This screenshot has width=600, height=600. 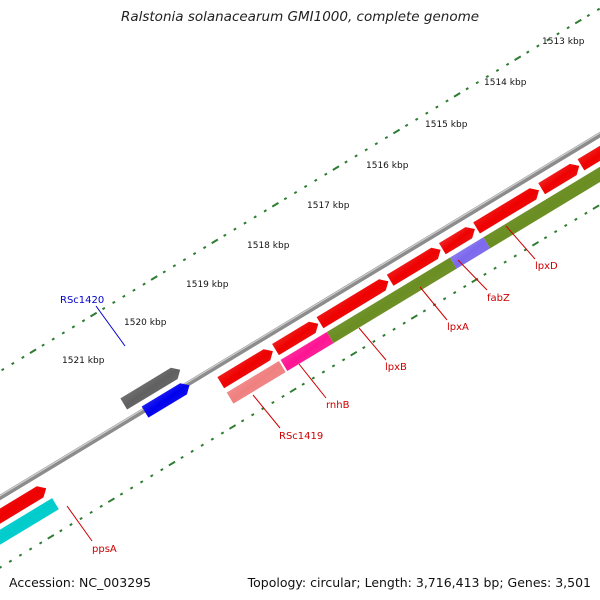 What do you see at coordinates (433, 303) in the screenshot?
I see `leader-lpxa` at bounding box center [433, 303].